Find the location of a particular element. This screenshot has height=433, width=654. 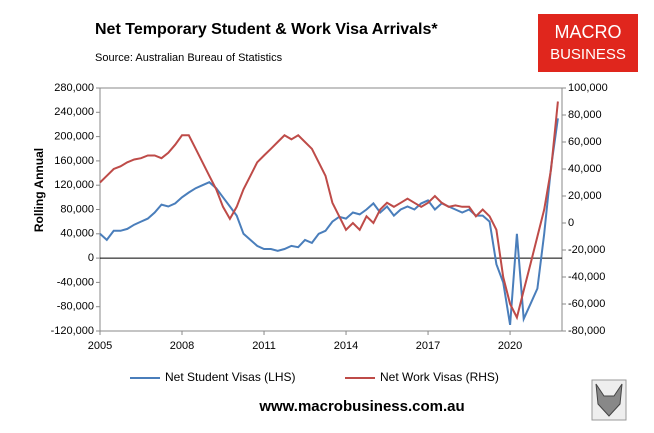

y2-tick-label: -40,000 is located at coordinates (586, 277).